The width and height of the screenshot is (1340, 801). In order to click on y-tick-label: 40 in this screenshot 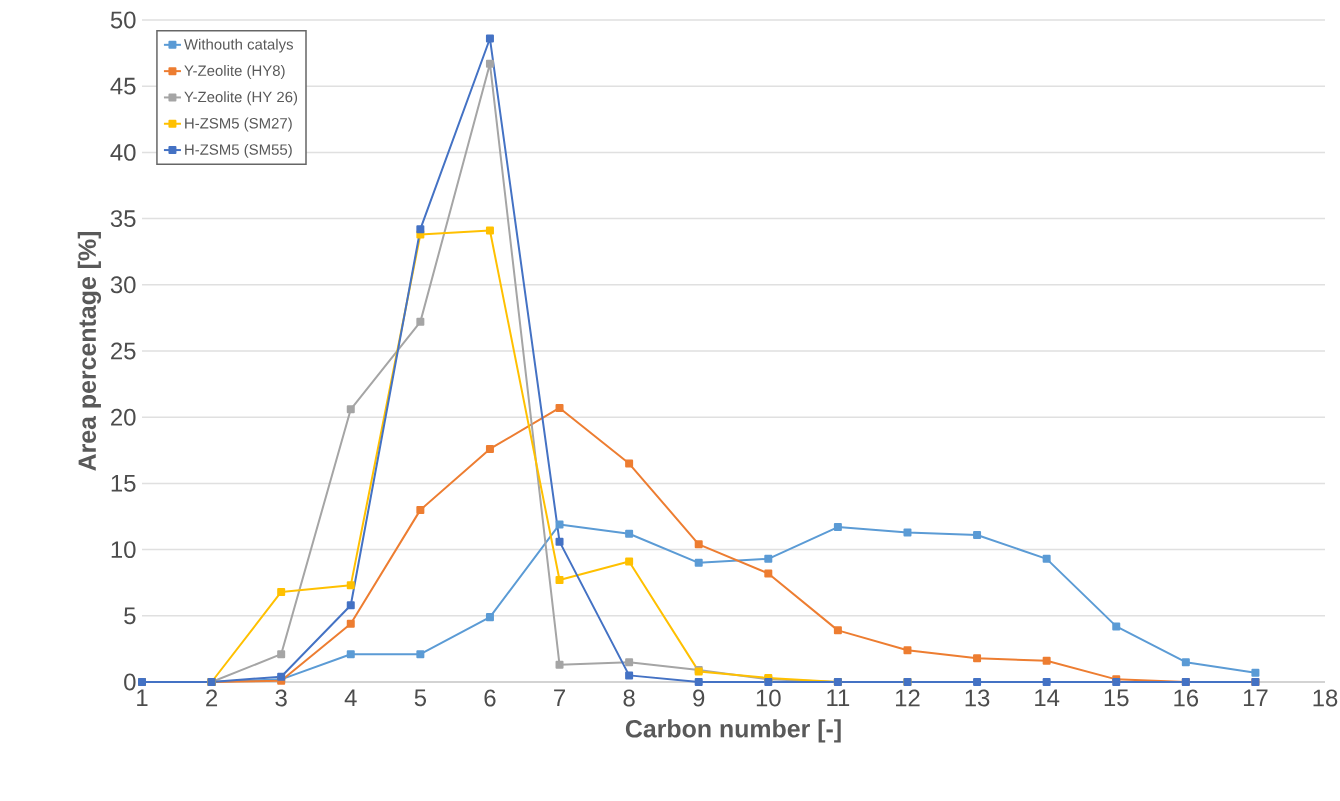, I will do `click(123, 152)`.